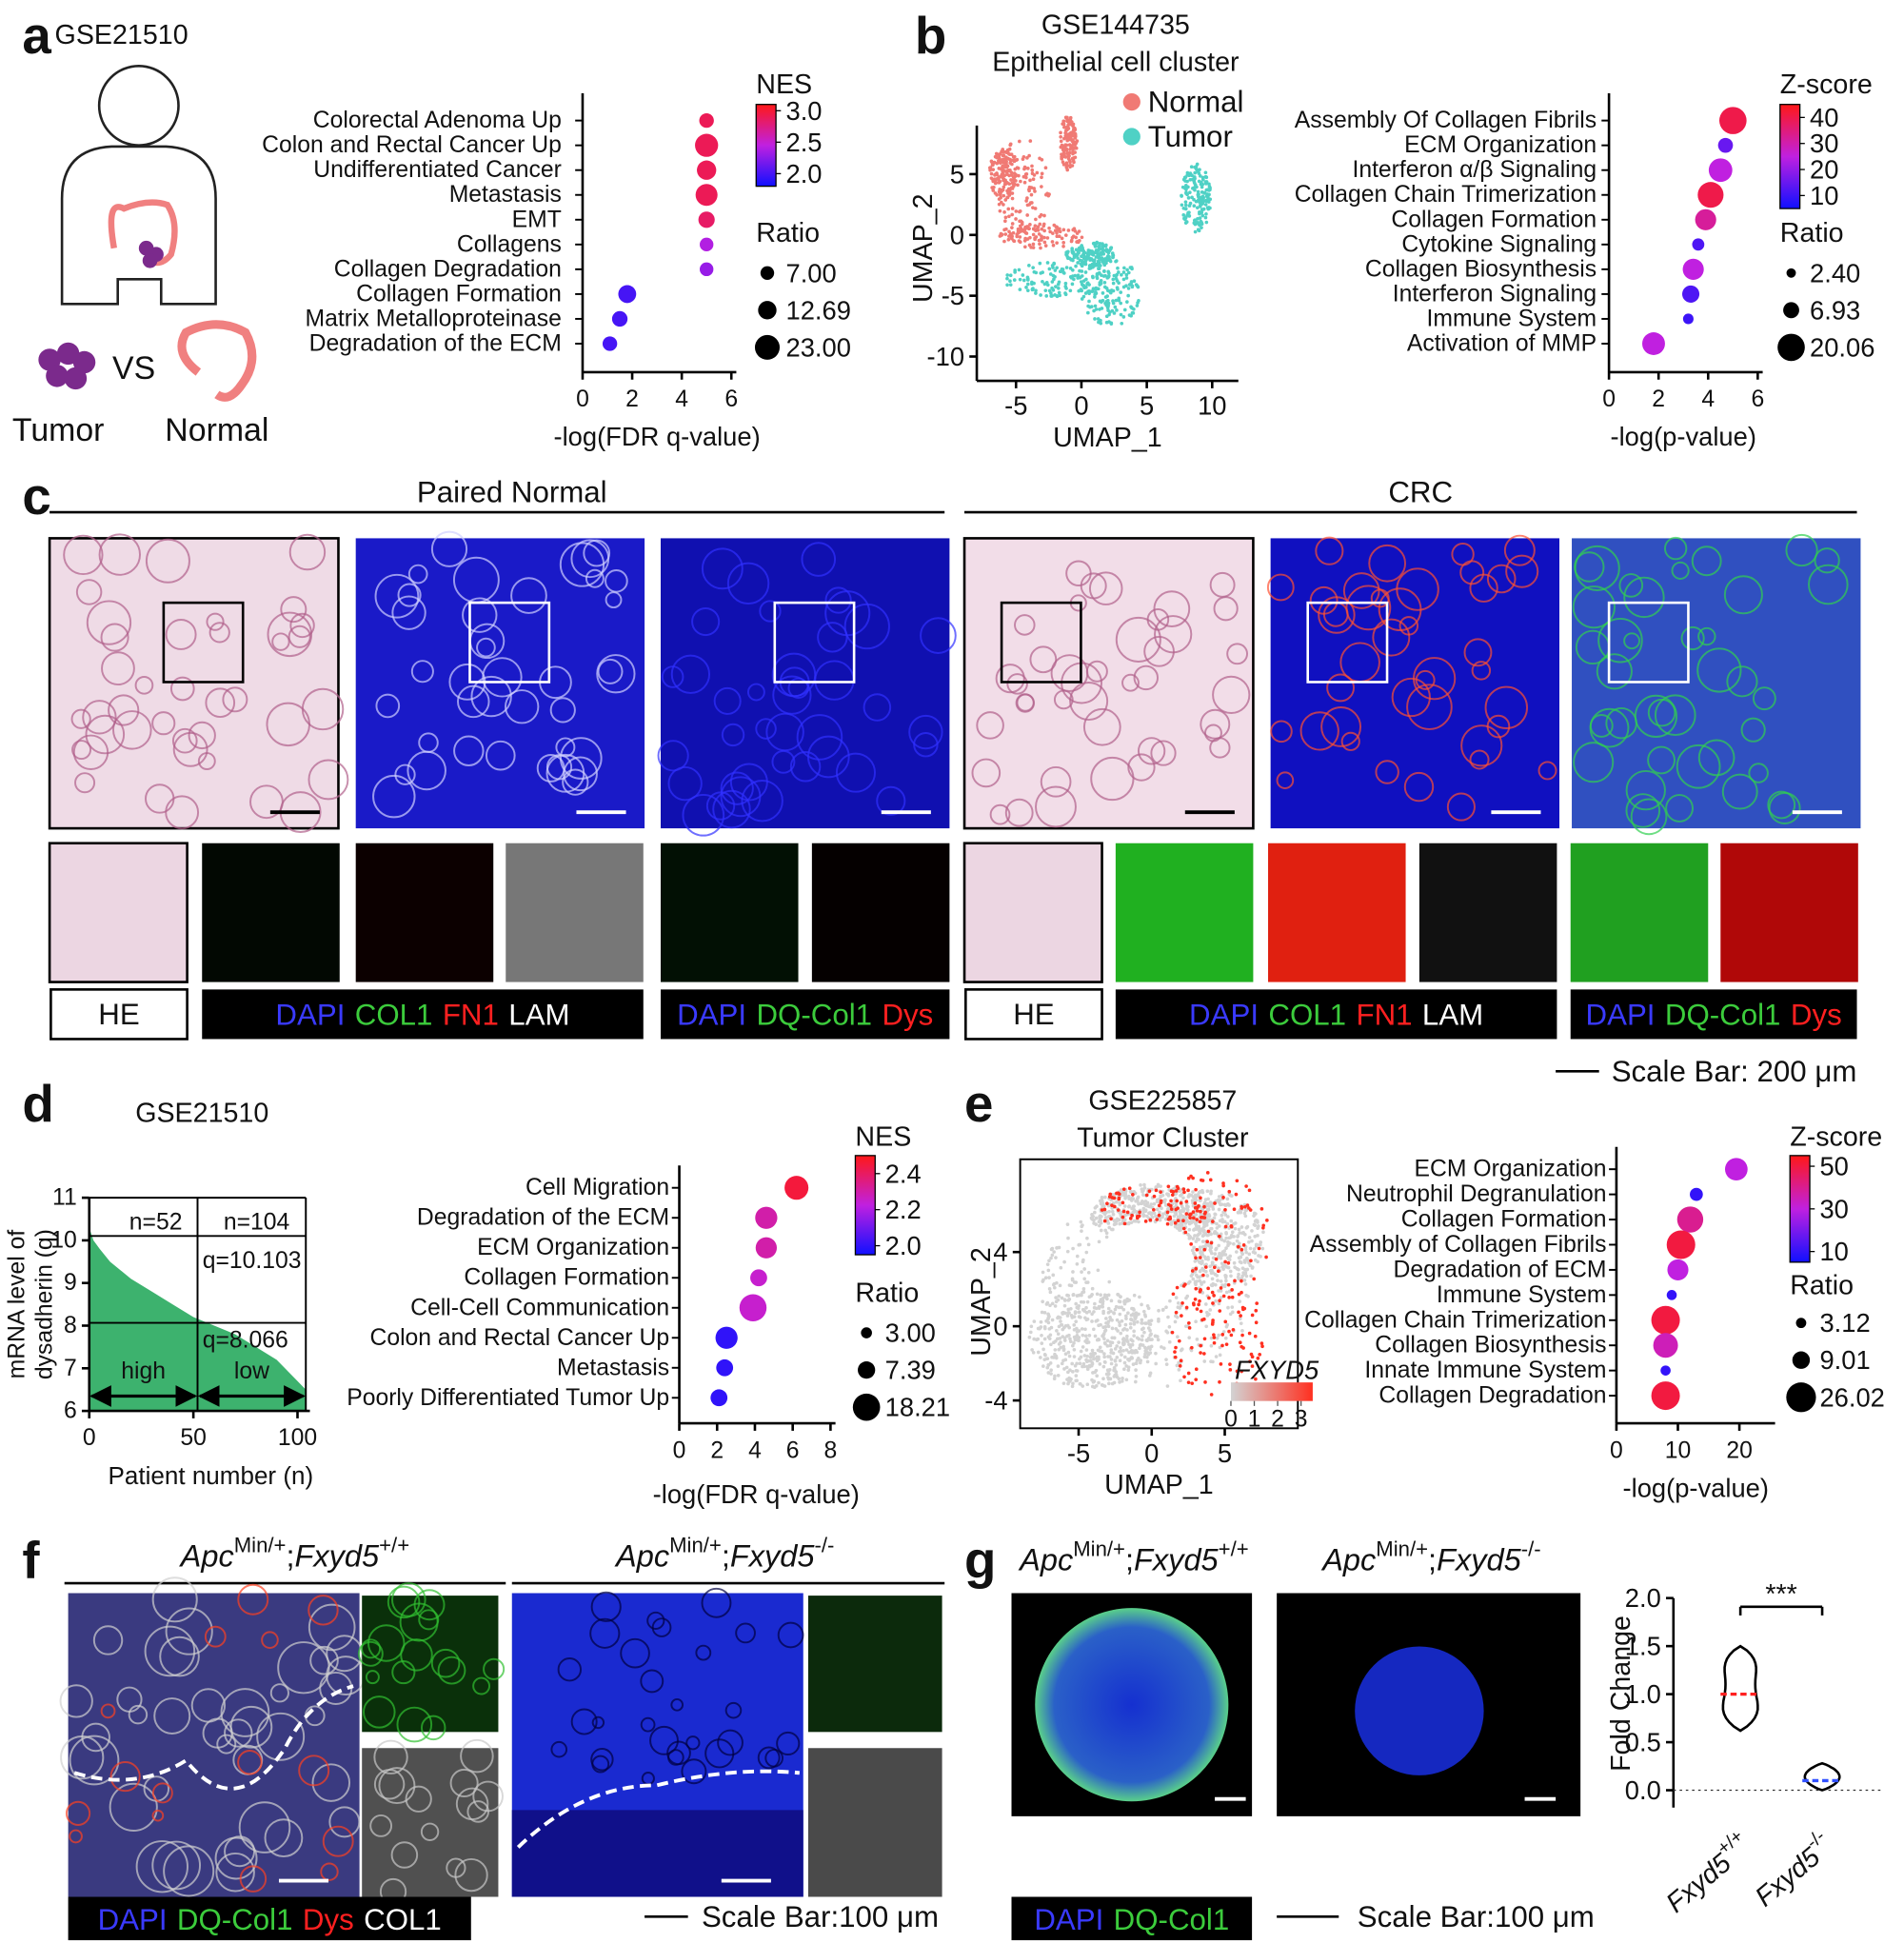  Describe the element at coordinates (1131, 1918) in the screenshot. I see `stain-label: DAPI DQ-Col1` at that location.